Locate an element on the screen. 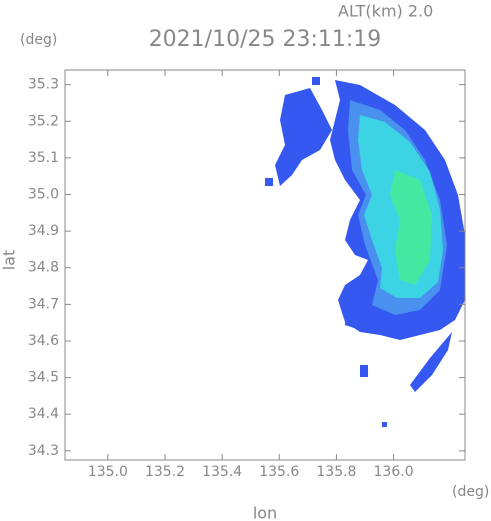  y-tick-label: 34.9 is located at coordinates (43, 231).